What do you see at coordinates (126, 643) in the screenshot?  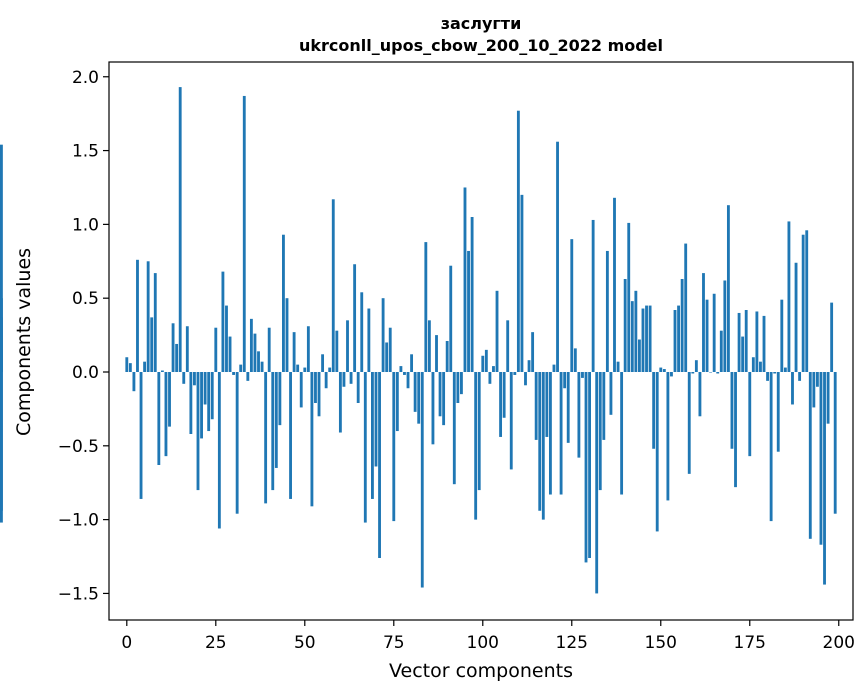 I see `x-tick-label: 0` at bounding box center [126, 643].